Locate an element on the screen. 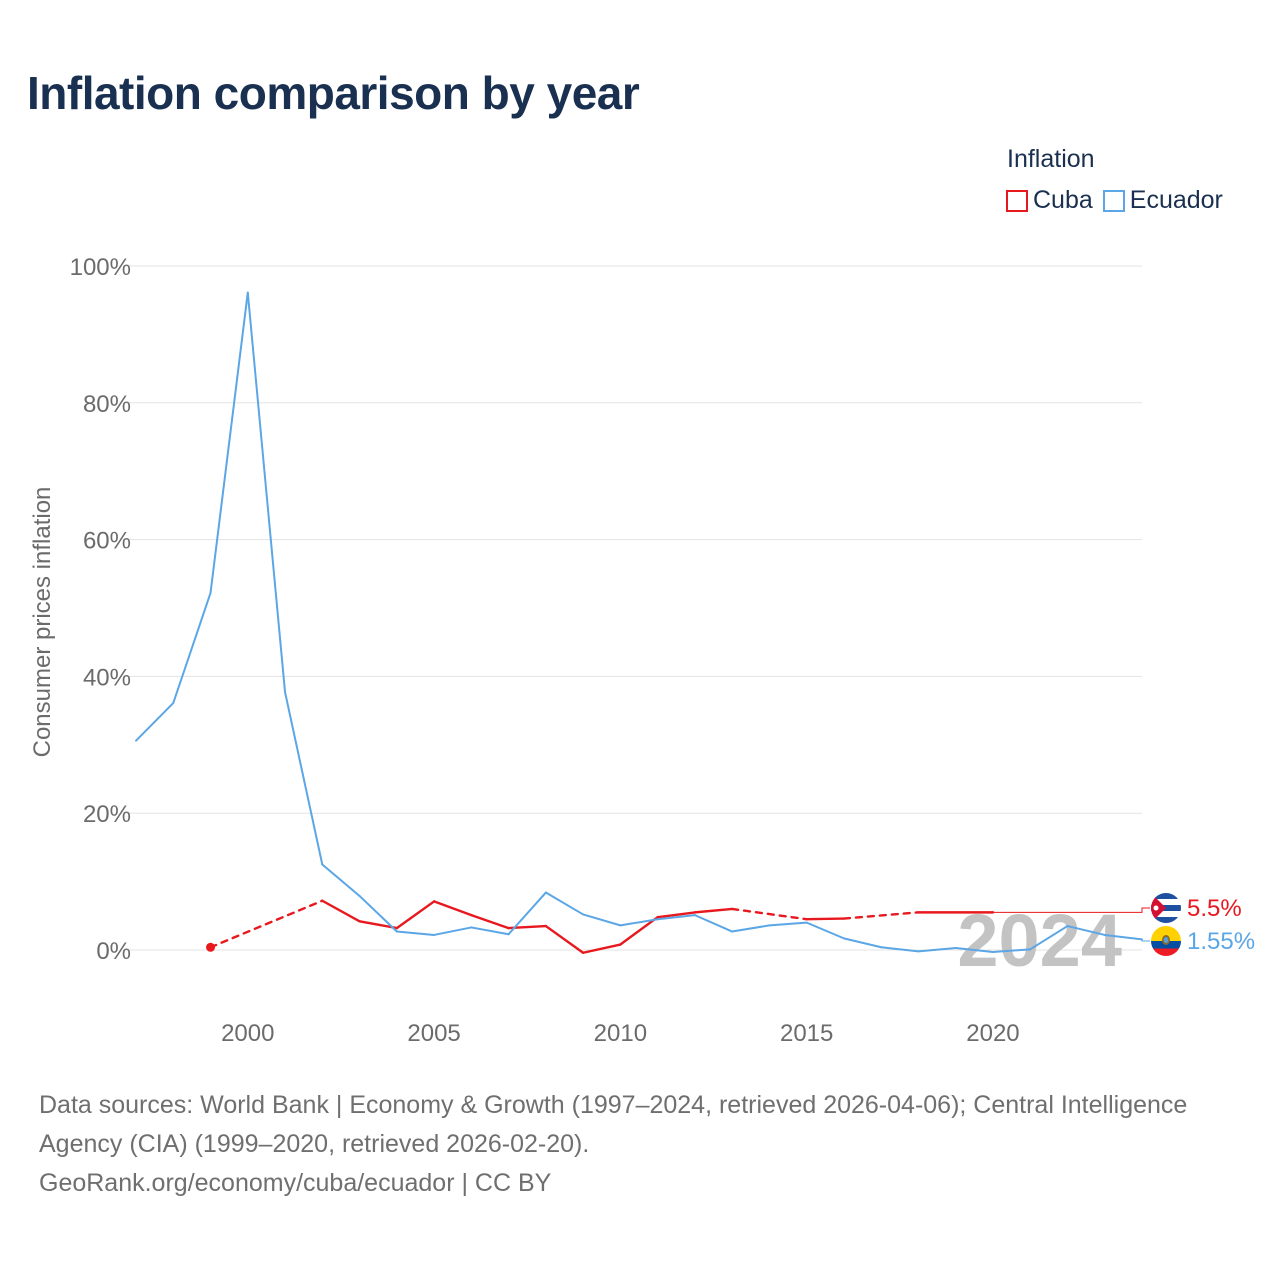 This screenshot has width=1280, height=1280. ecuador-flag is located at coordinates (1166, 941).